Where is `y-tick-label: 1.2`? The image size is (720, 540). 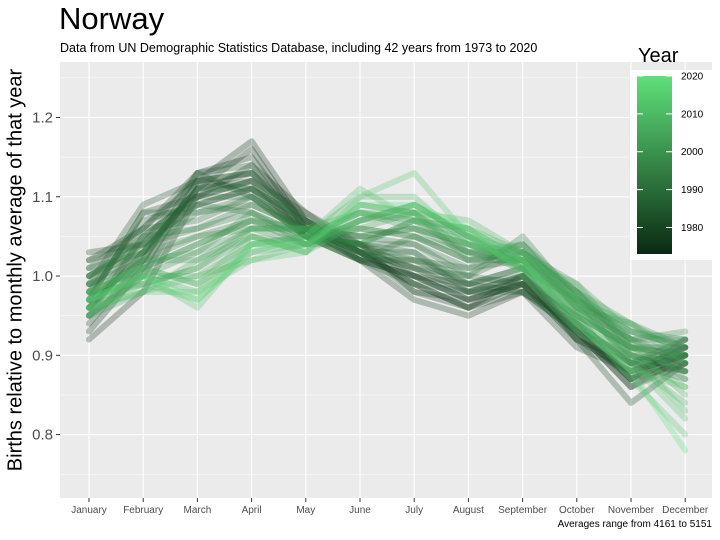
y-tick-label: 1.2 is located at coordinates (42, 117).